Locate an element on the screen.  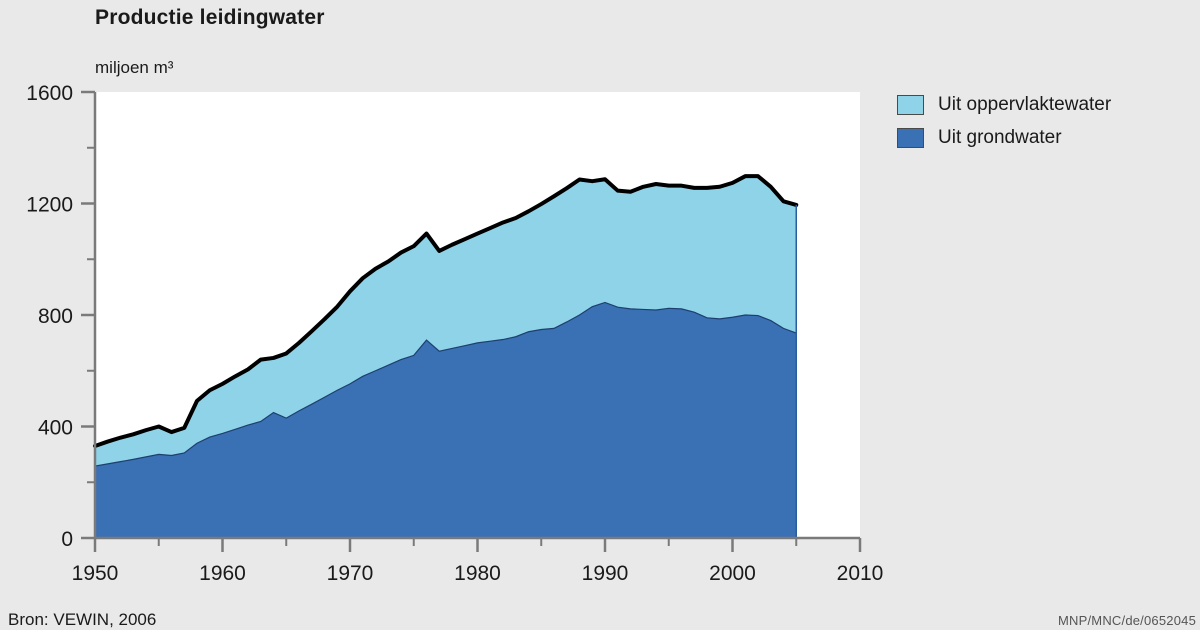
x-axis-tick-label: 1990 is located at coordinates (605, 573).